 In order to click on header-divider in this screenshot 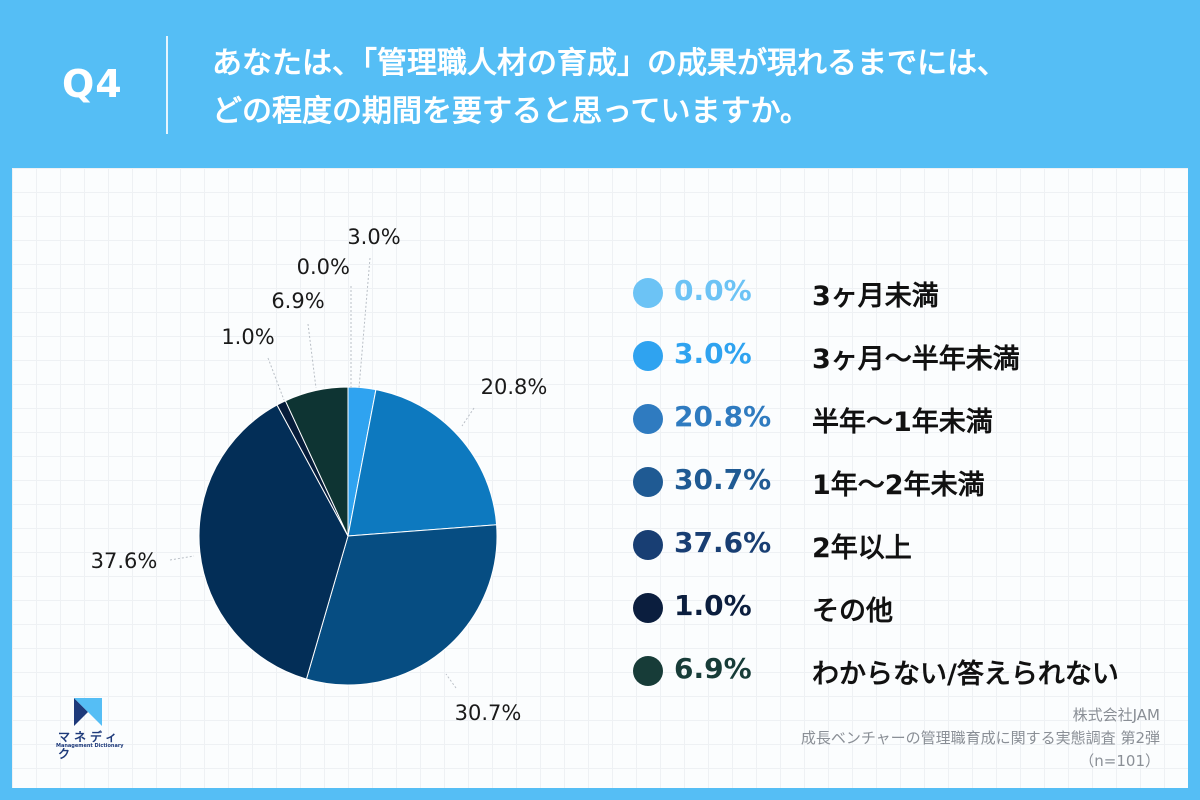, I will do `click(167, 85)`.